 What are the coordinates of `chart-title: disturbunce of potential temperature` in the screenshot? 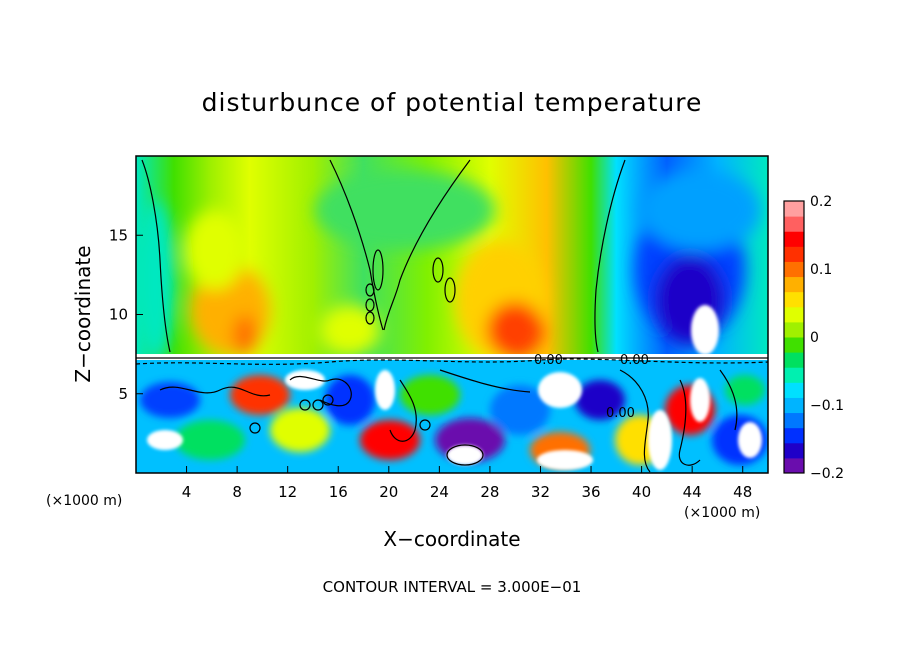 It's located at (452, 102).